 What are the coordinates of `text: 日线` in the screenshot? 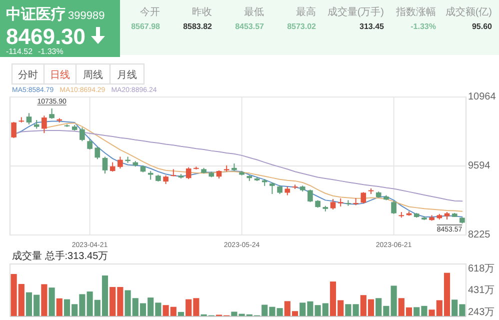 It's located at (60, 75).